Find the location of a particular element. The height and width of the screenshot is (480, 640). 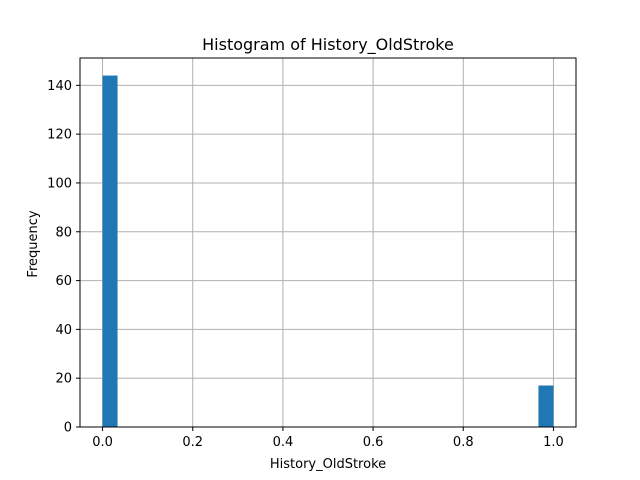

x-tick-label: 0.2 is located at coordinates (192, 442).